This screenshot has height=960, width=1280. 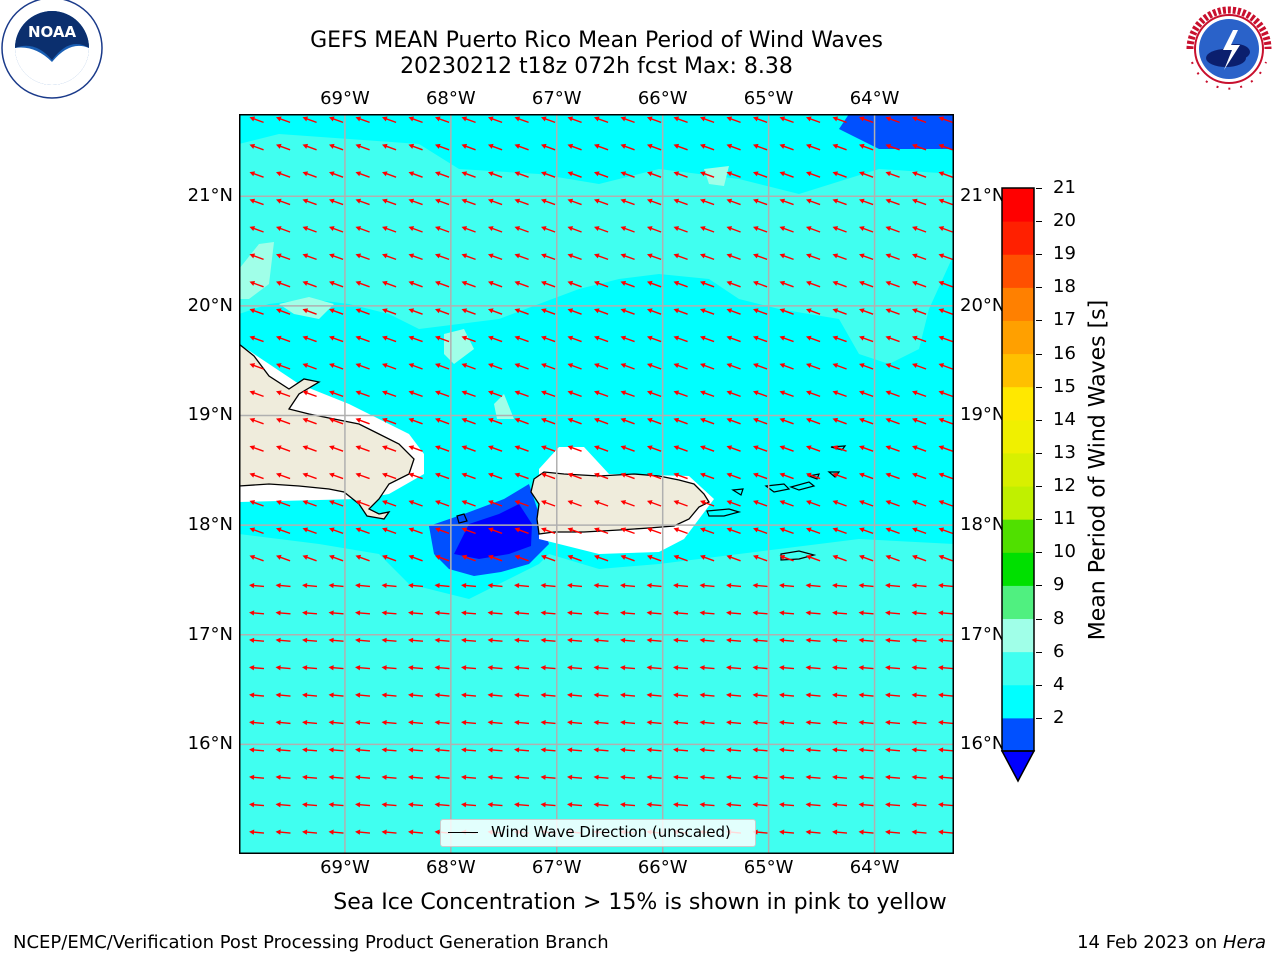 I want to click on lat-tick-label: 20°N, so click(x=210, y=305).